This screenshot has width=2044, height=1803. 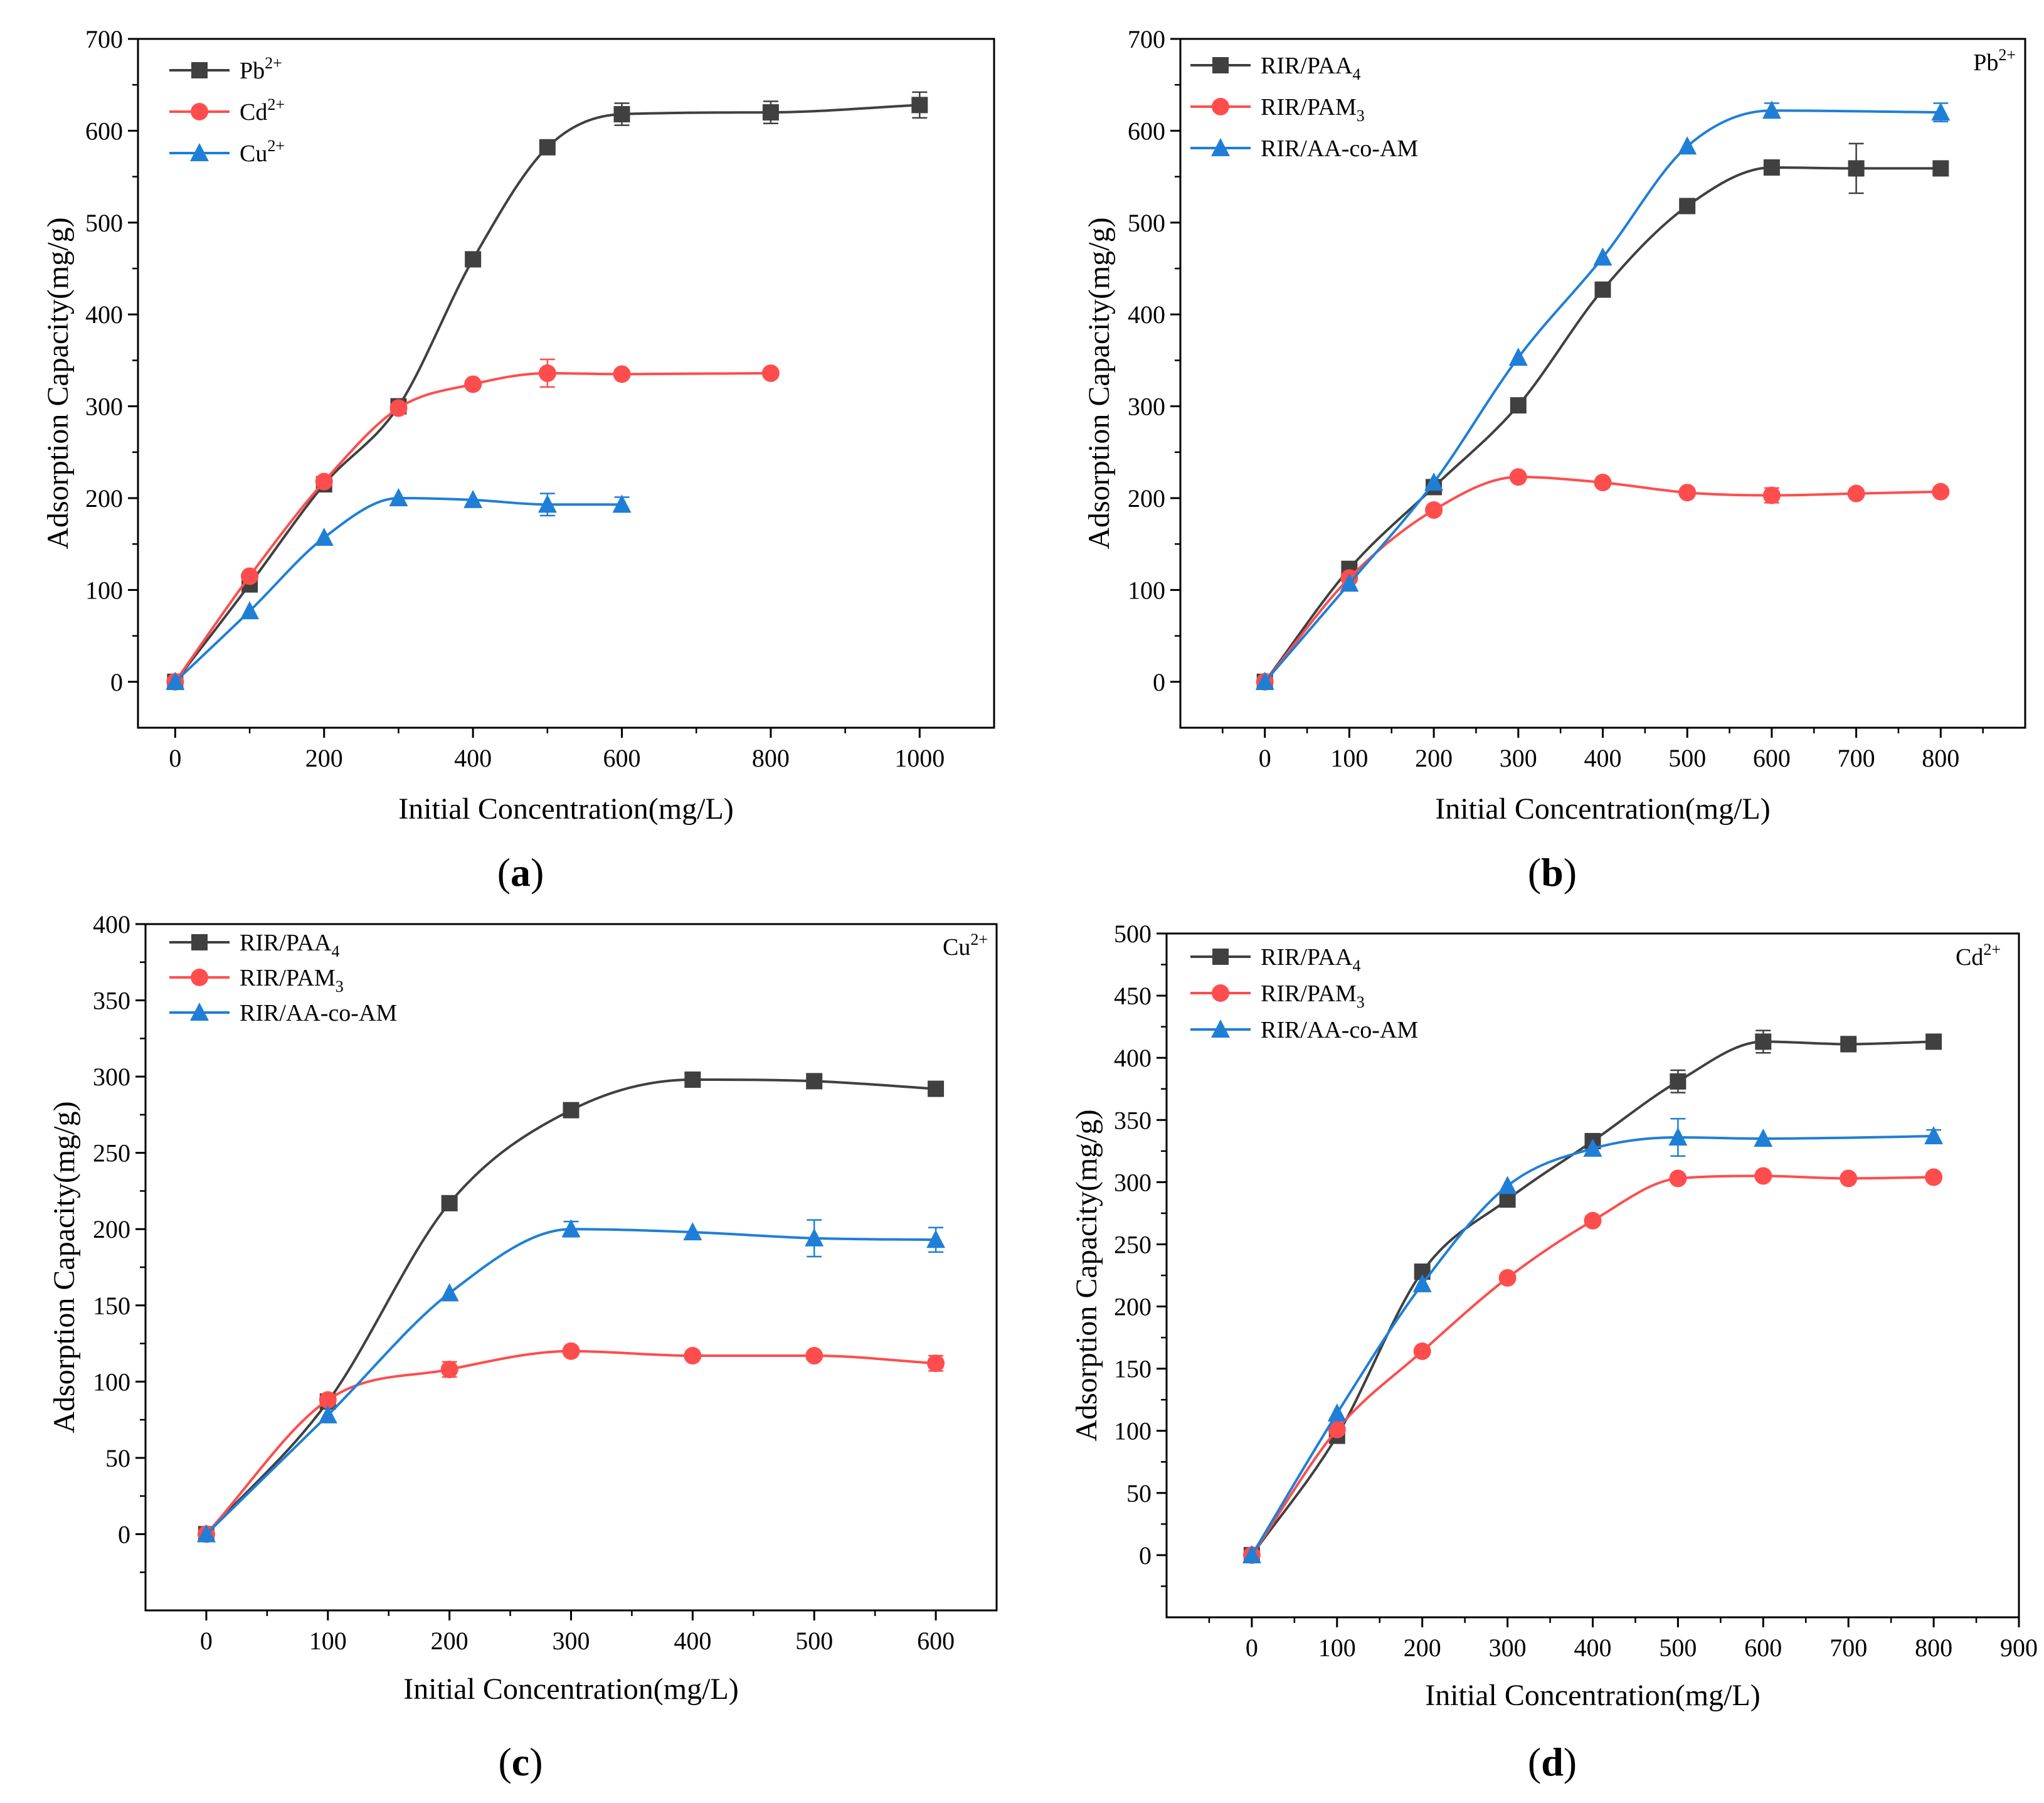 I want to click on y-tick-label: 450, so click(x=1133, y=996).